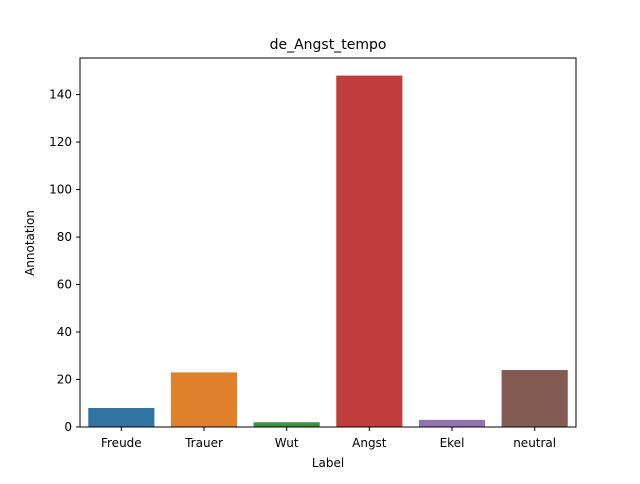 This screenshot has width=640, height=484. What do you see at coordinates (287, 443) in the screenshot?
I see `x-tick-label: Wut` at bounding box center [287, 443].